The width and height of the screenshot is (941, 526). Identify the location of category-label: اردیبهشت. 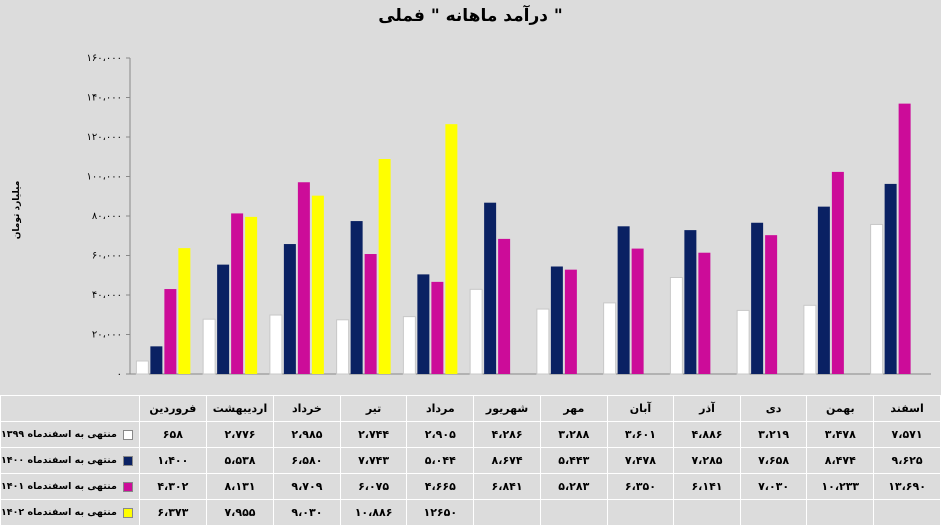
(240, 408).